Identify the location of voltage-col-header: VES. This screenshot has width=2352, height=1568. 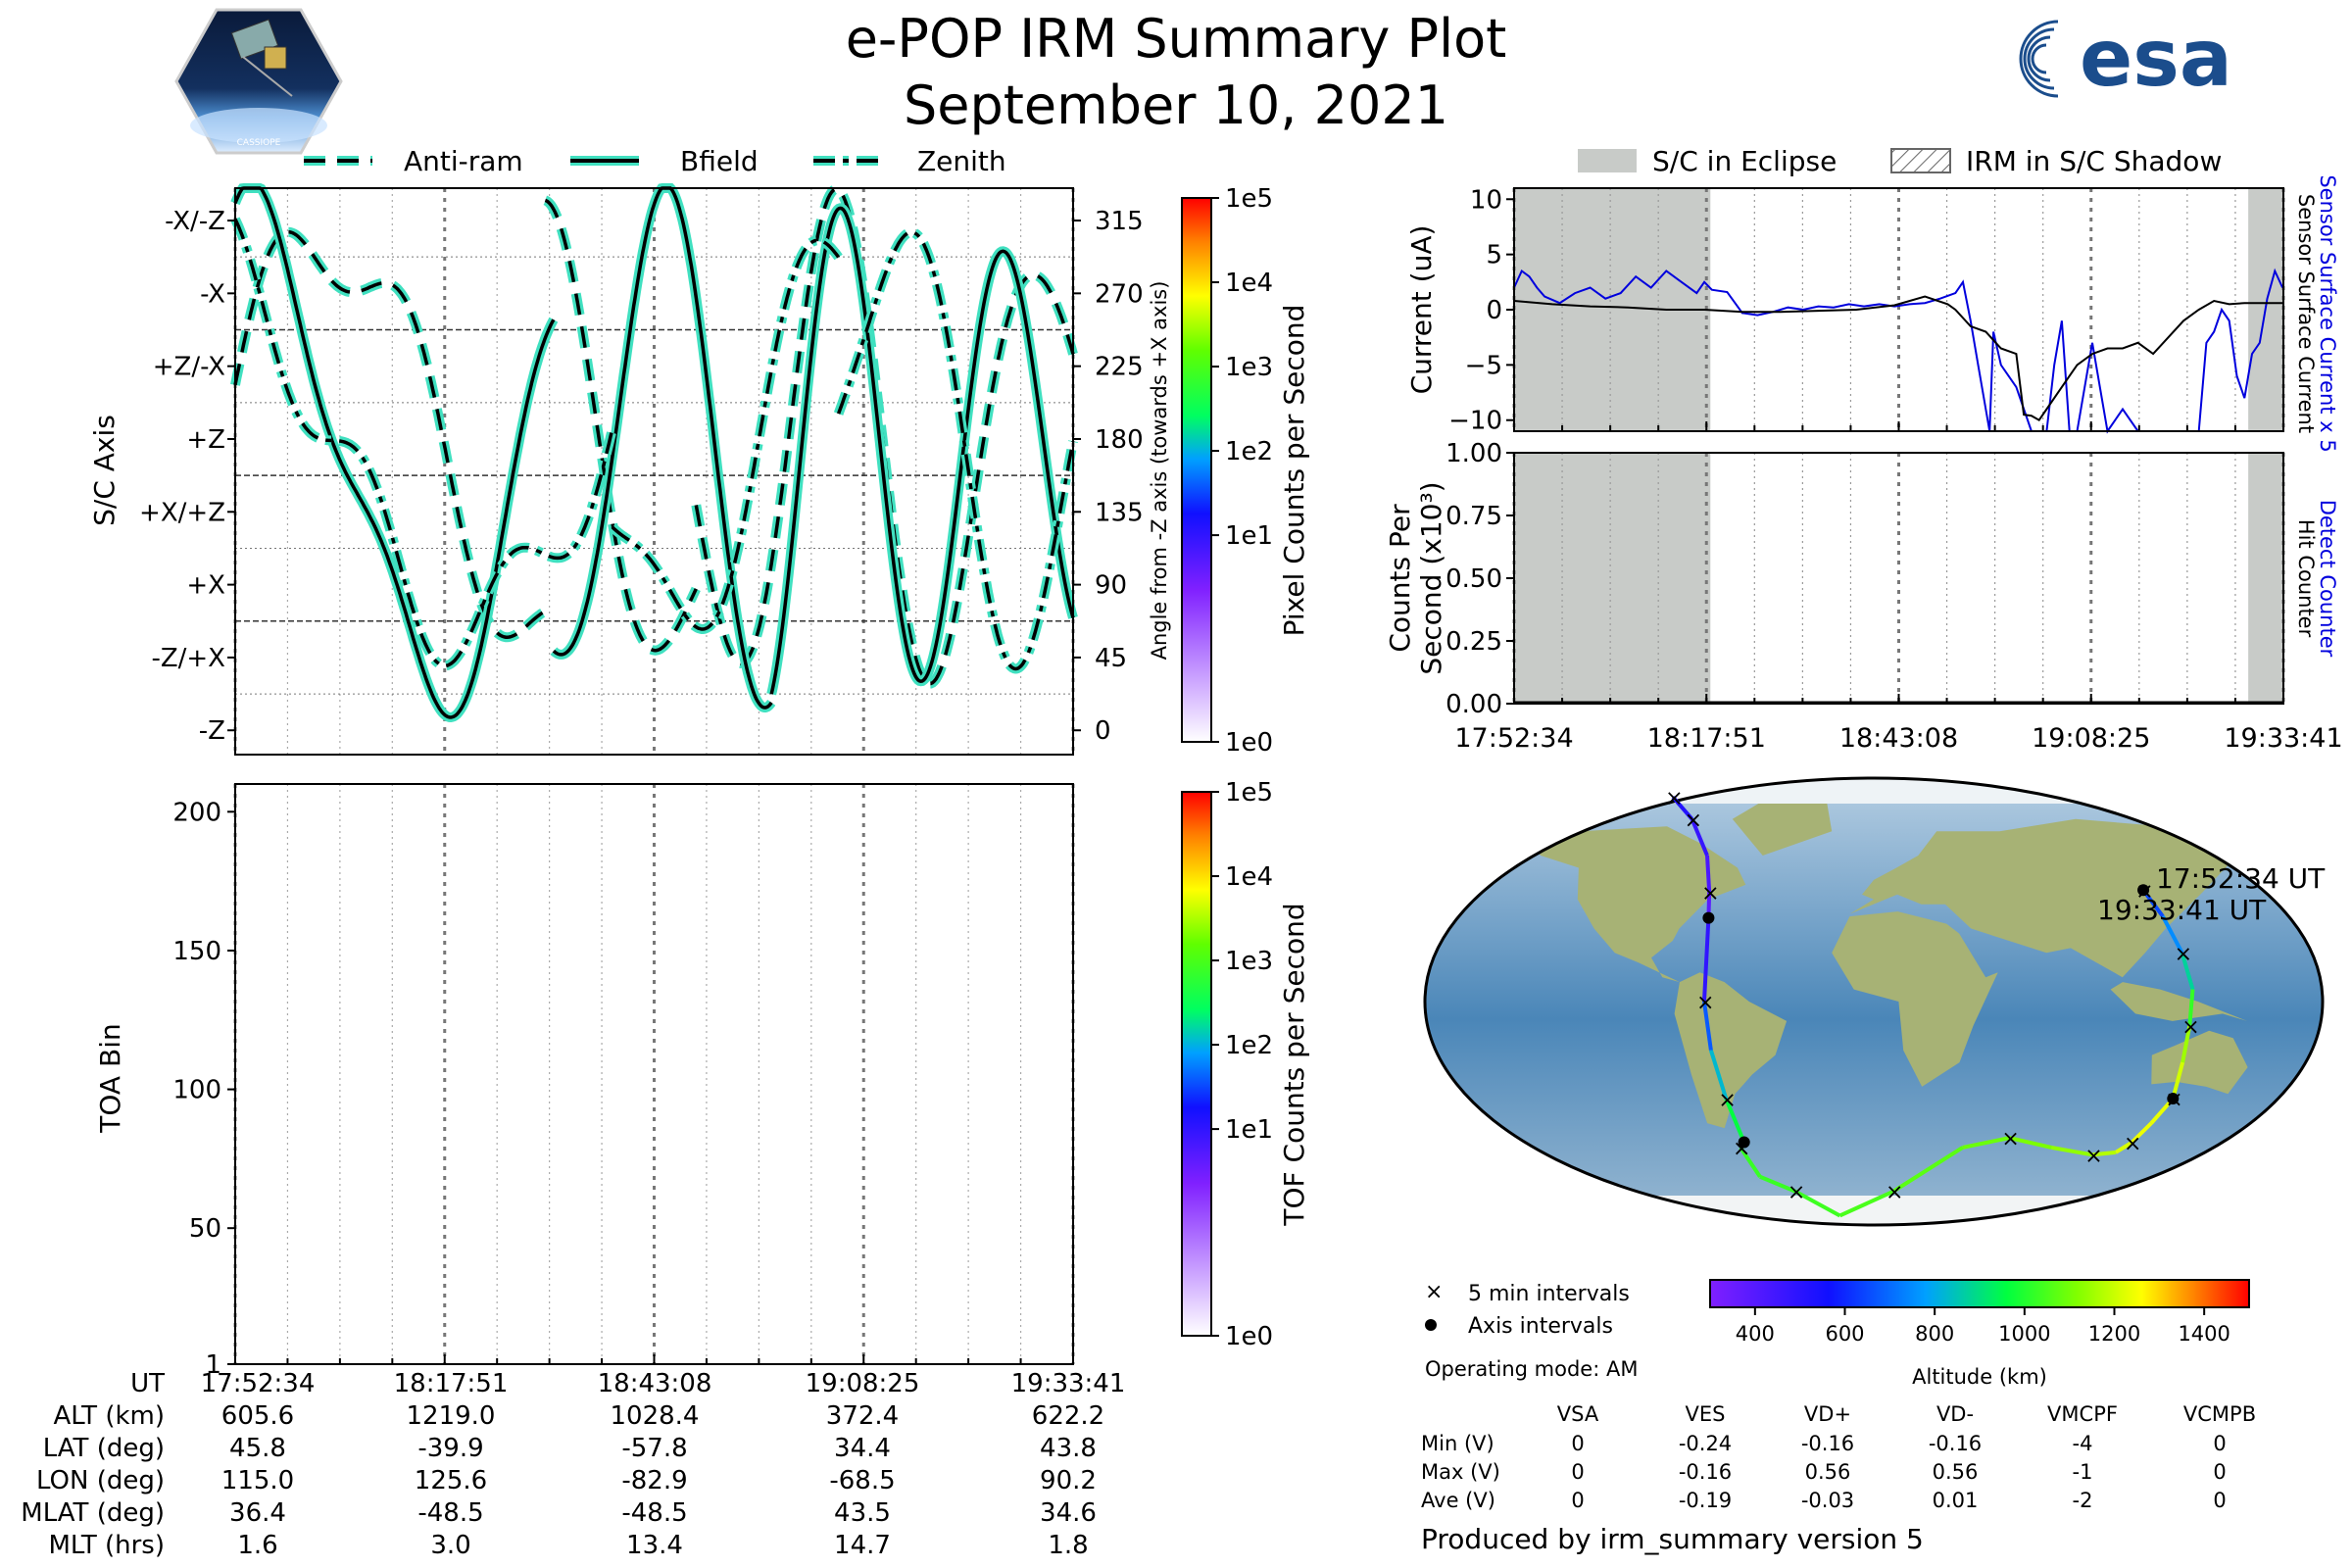
(1706, 1414).